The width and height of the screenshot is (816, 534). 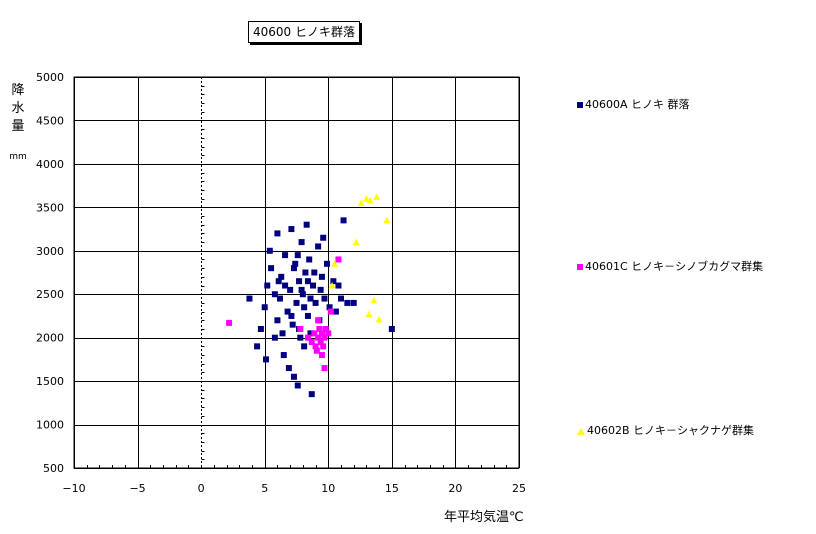 What do you see at coordinates (294, 488) in the screenshot?
I see `x-tick-labels: −10 −5 0 5 10 15 20 25` at bounding box center [294, 488].